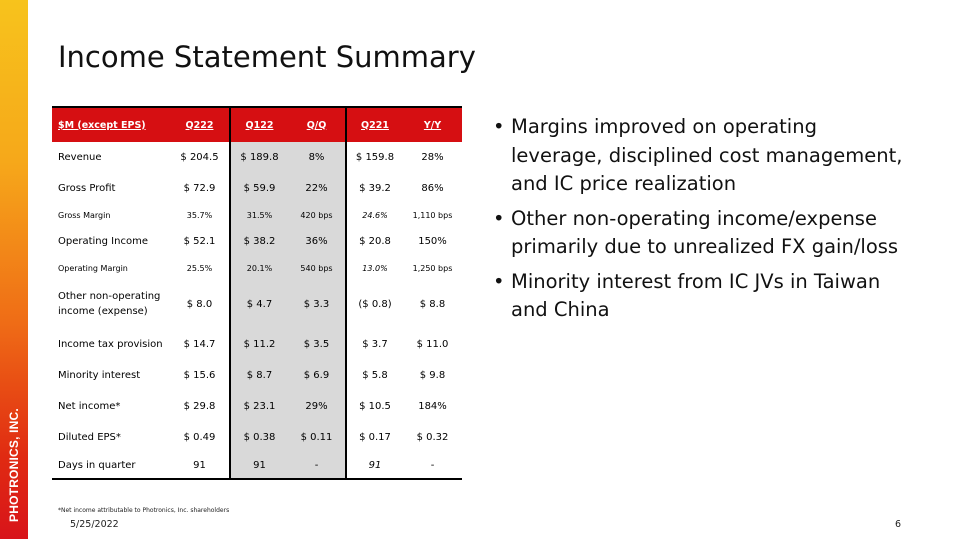 This screenshot has height=539, width=958. I want to click on row-label: Operating Income, so click(103, 241).